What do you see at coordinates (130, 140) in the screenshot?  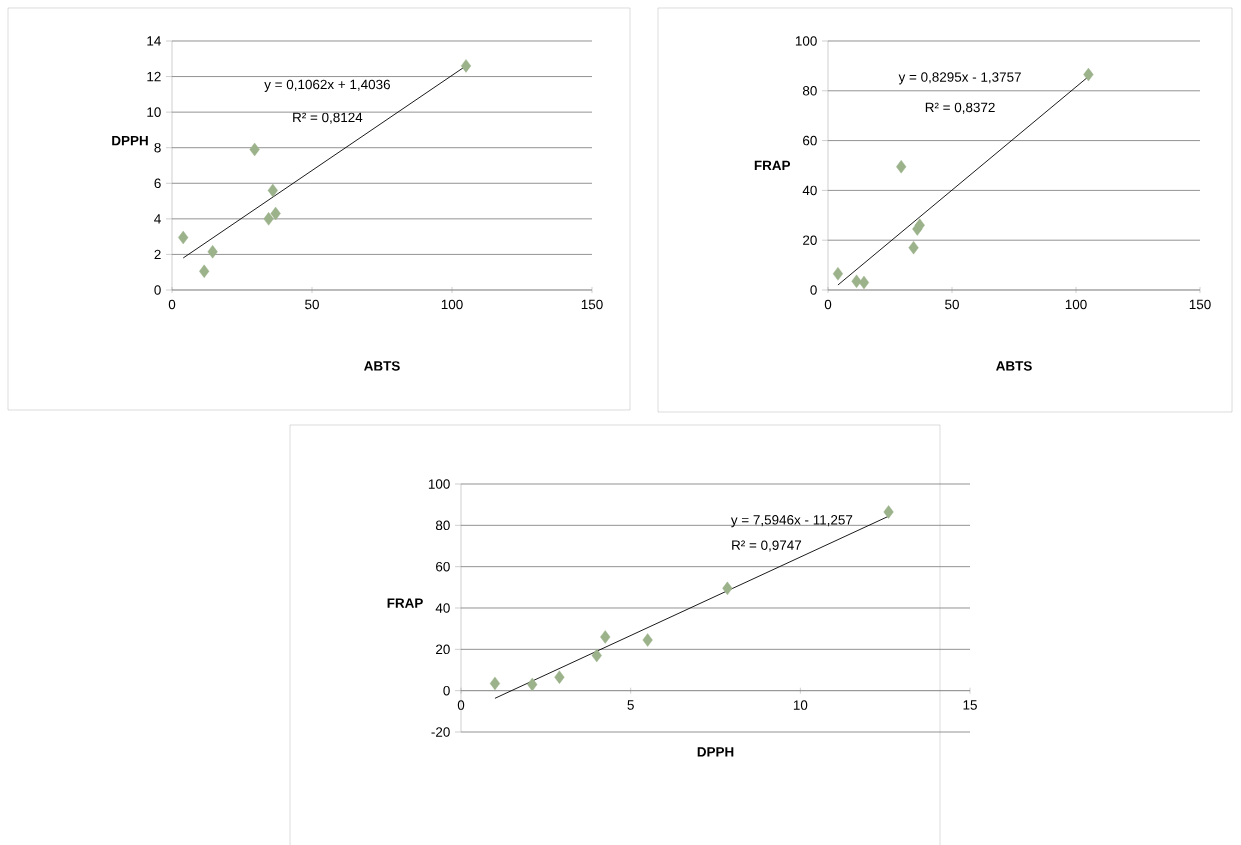 I see `y-axis-title: DPPH` at bounding box center [130, 140].